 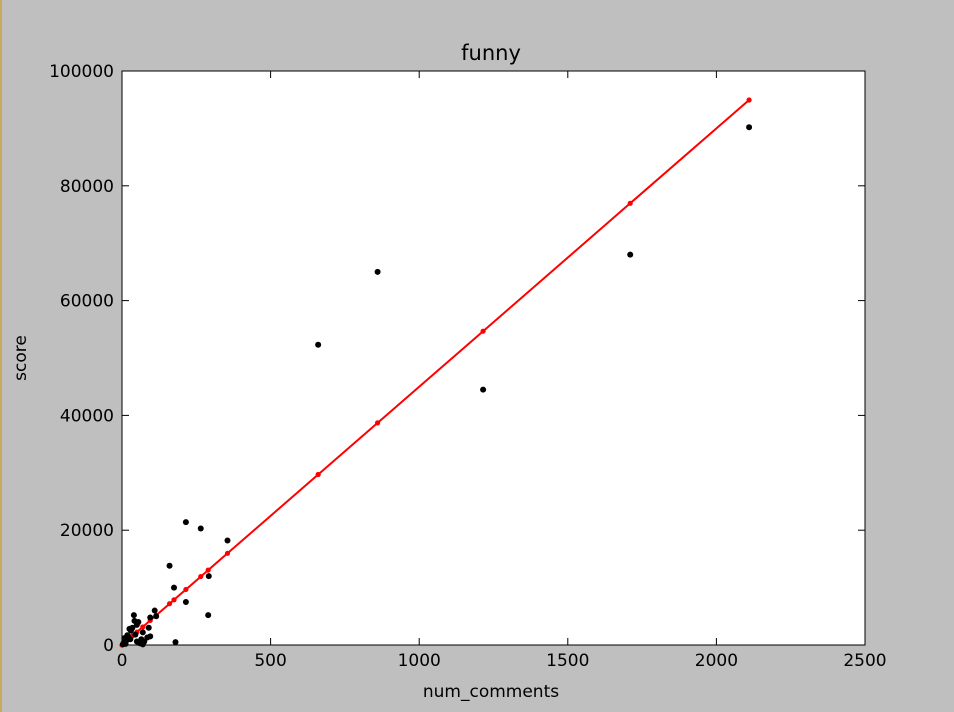 What do you see at coordinates (491, 692) in the screenshot?
I see `x-axis-title: num_comments` at bounding box center [491, 692].